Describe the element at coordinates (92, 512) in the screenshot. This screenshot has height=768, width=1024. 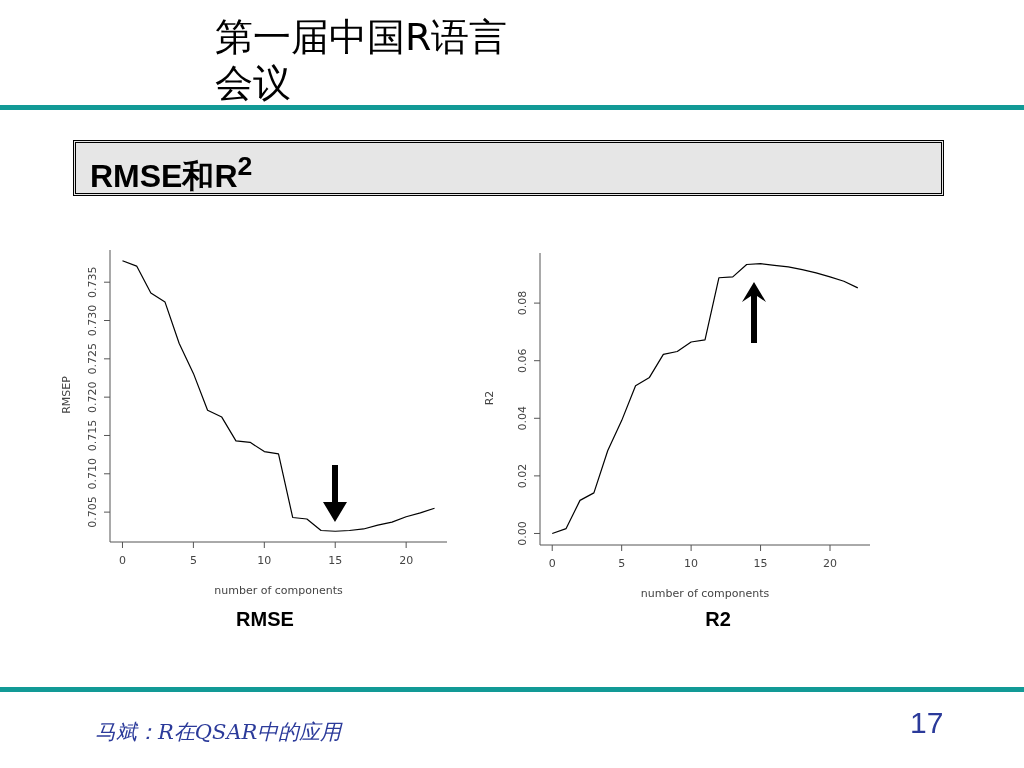
I see `y-tick-label: 0.705` at that location.